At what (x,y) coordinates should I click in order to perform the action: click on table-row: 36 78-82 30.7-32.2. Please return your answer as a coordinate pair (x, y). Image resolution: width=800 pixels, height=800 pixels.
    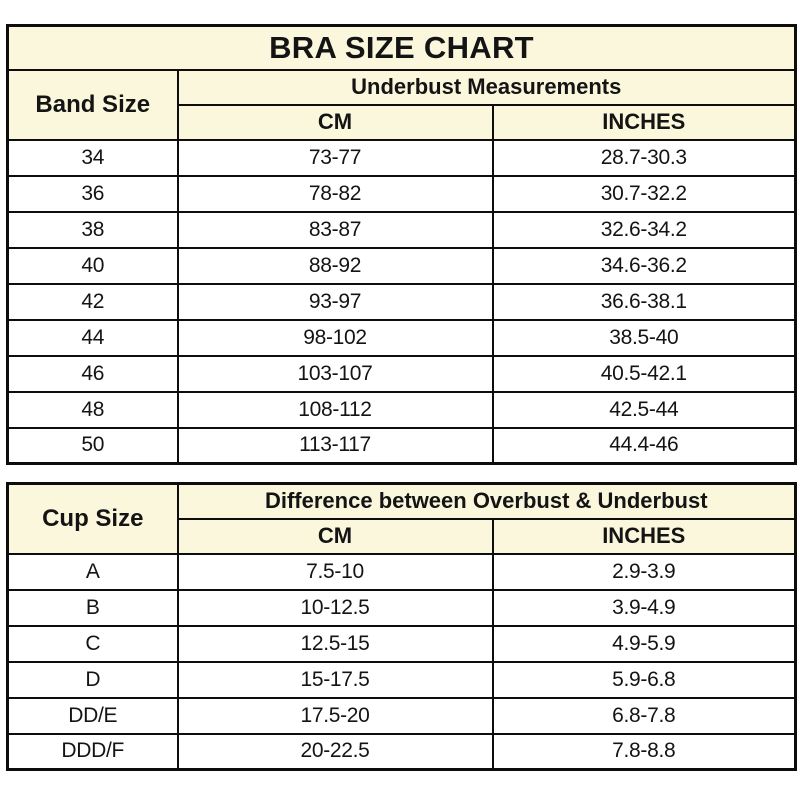
    Looking at the image, I should click on (401, 193).